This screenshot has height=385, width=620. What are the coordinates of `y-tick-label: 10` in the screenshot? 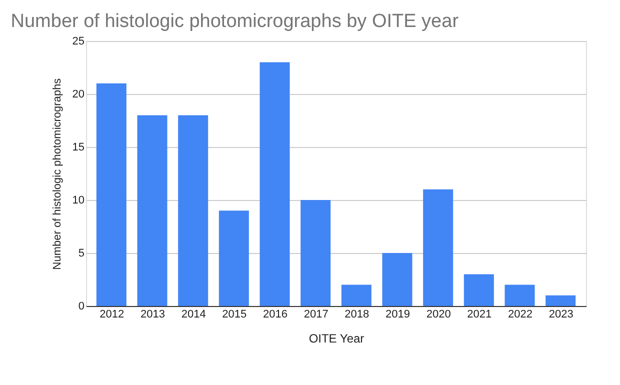 It's located at (78, 200).